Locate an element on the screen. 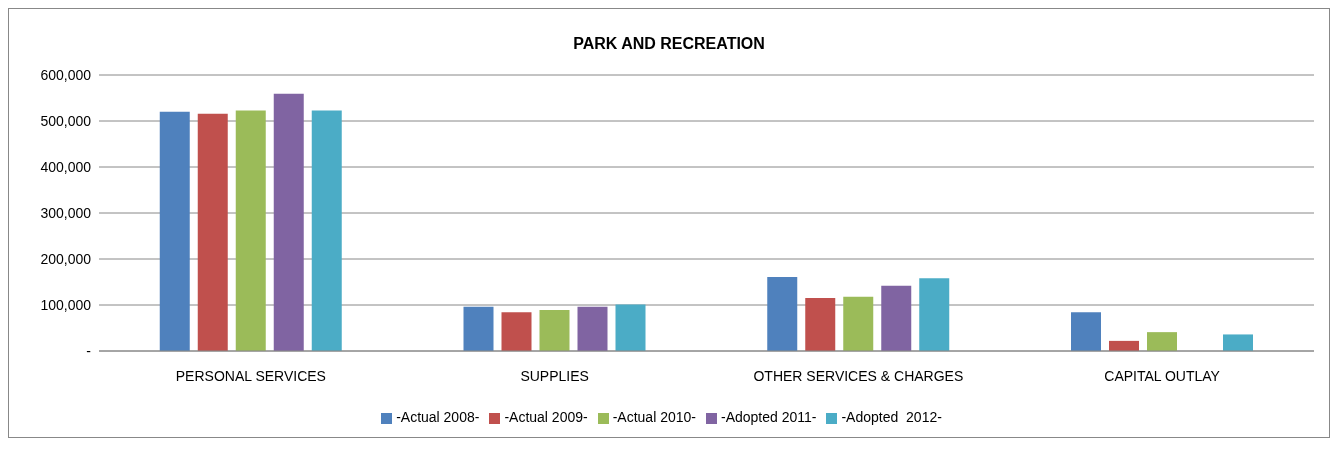 Image resolution: width=1341 pixels, height=449 pixels. legend-label: -Adopted 2012- is located at coordinates (891, 417).